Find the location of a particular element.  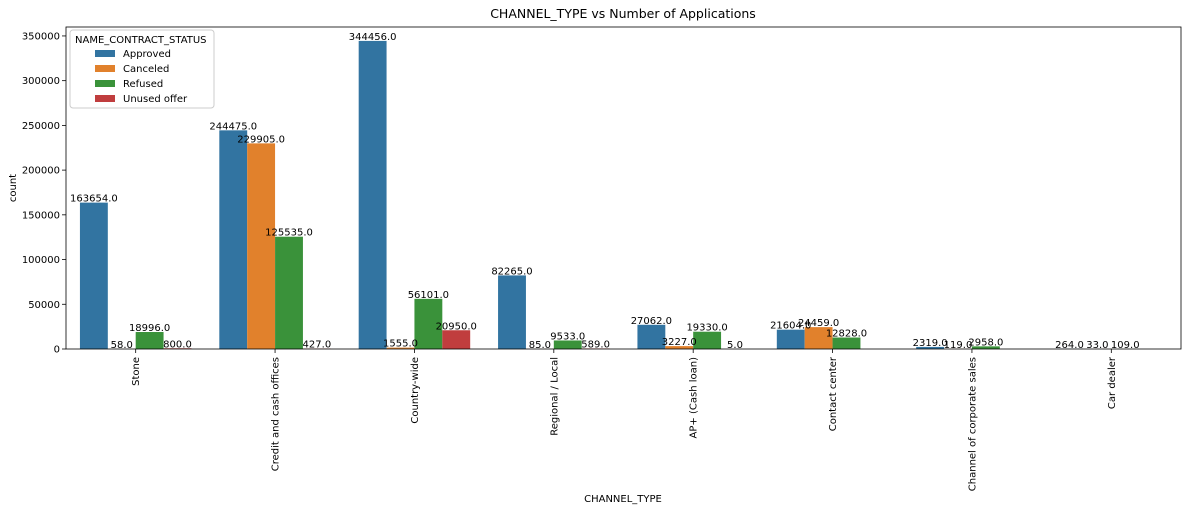

data-label: 427.0 is located at coordinates (317, 345).